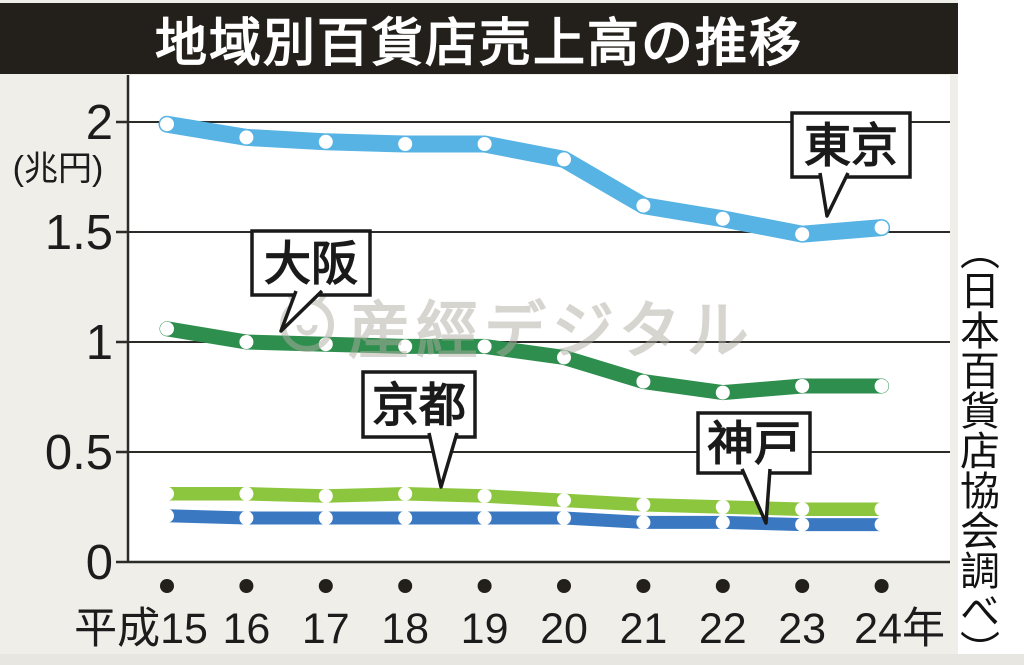 The image size is (1024, 665). Describe the element at coordinates (141, 629) in the screenshot. I see `x-tick-label: 平成15` at that location.